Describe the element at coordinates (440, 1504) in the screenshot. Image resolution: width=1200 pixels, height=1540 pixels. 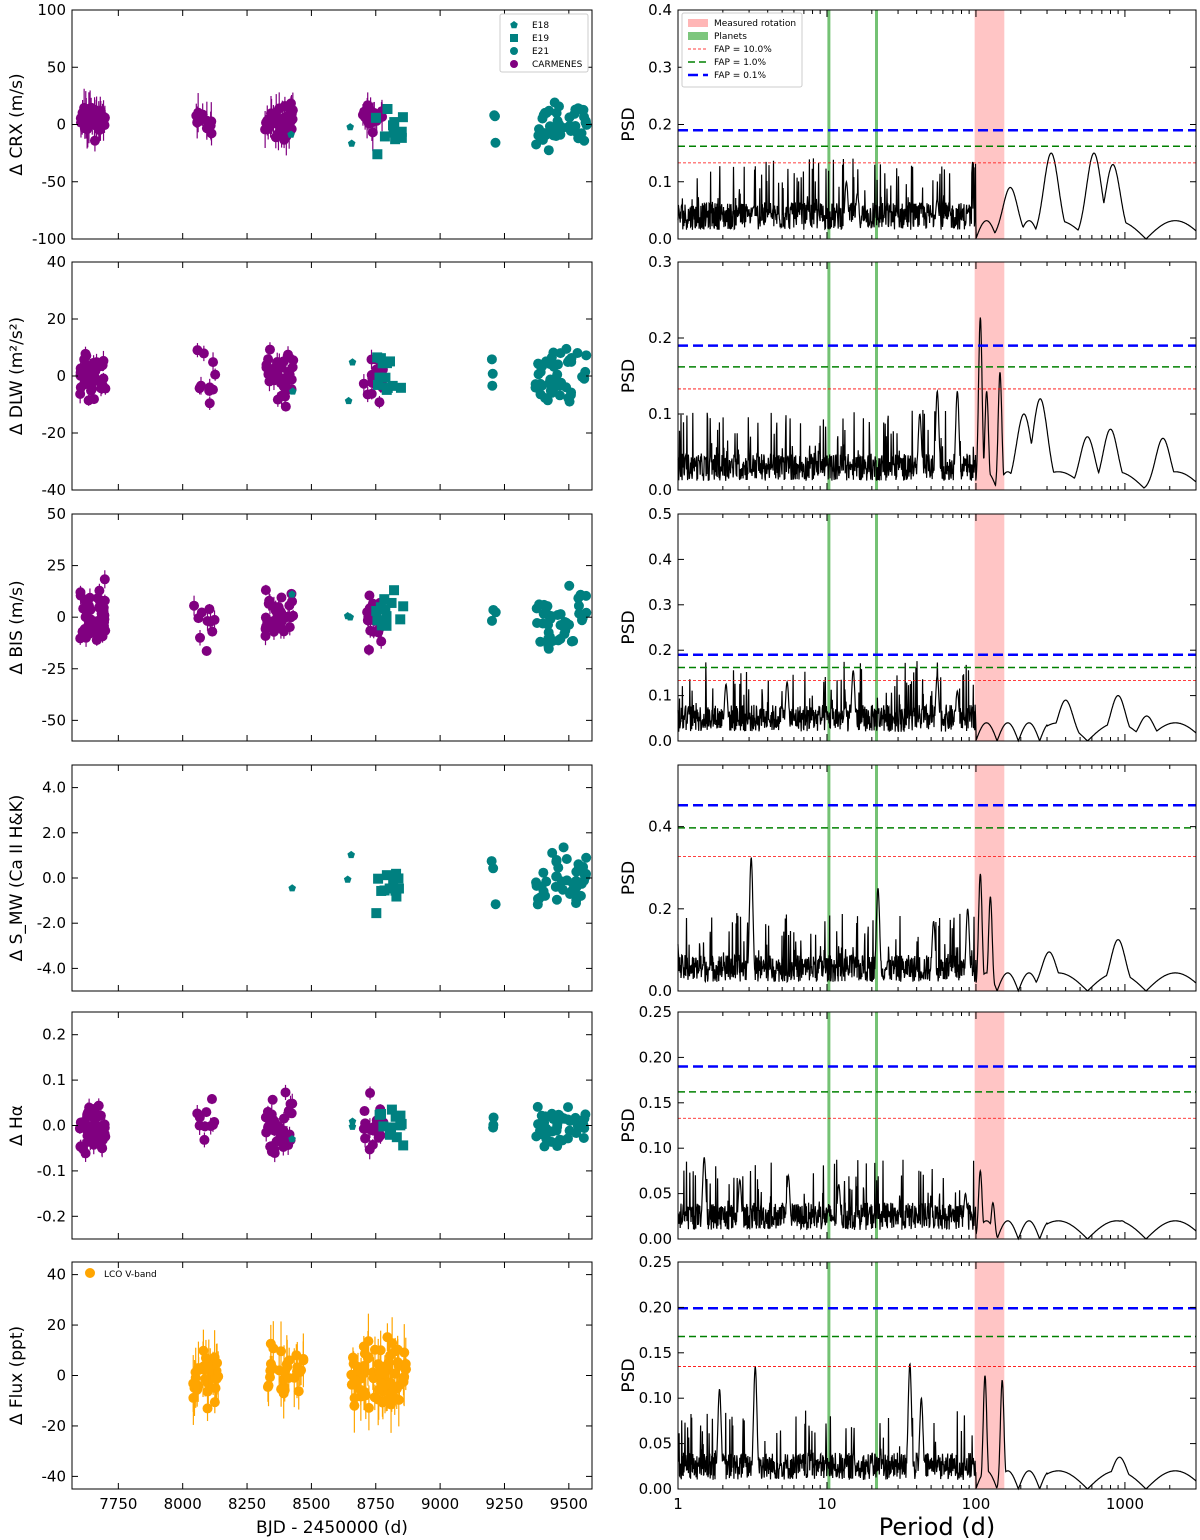
I see `x-tick-label: 9000` at that location.